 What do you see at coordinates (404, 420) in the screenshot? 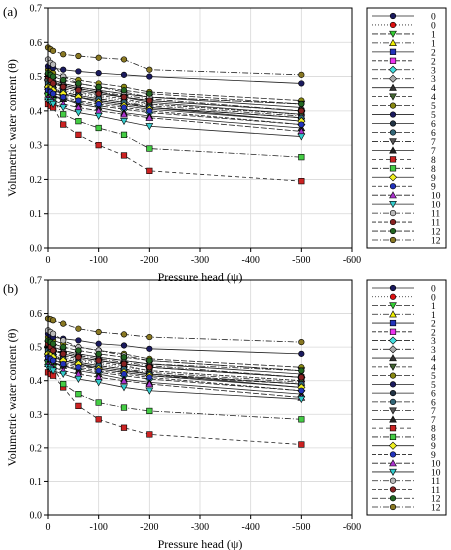
I see `legend-entry: 7` at bounding box center [404, 420].